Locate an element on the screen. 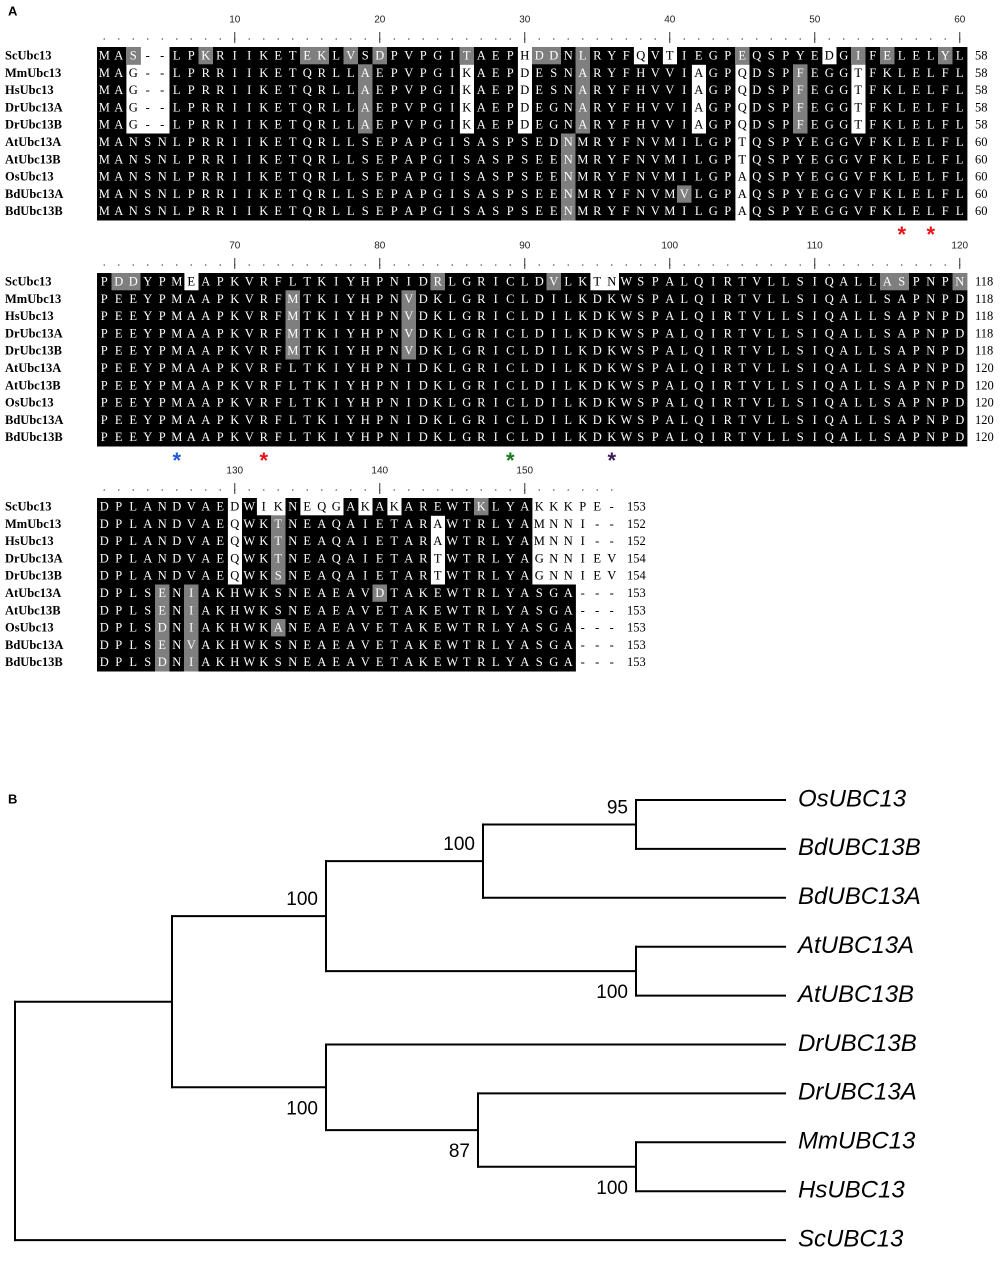 The height and width of the screenshot is (1263, 1000). sequence-name: ScUbc13 is located at coordinates (28, 282).